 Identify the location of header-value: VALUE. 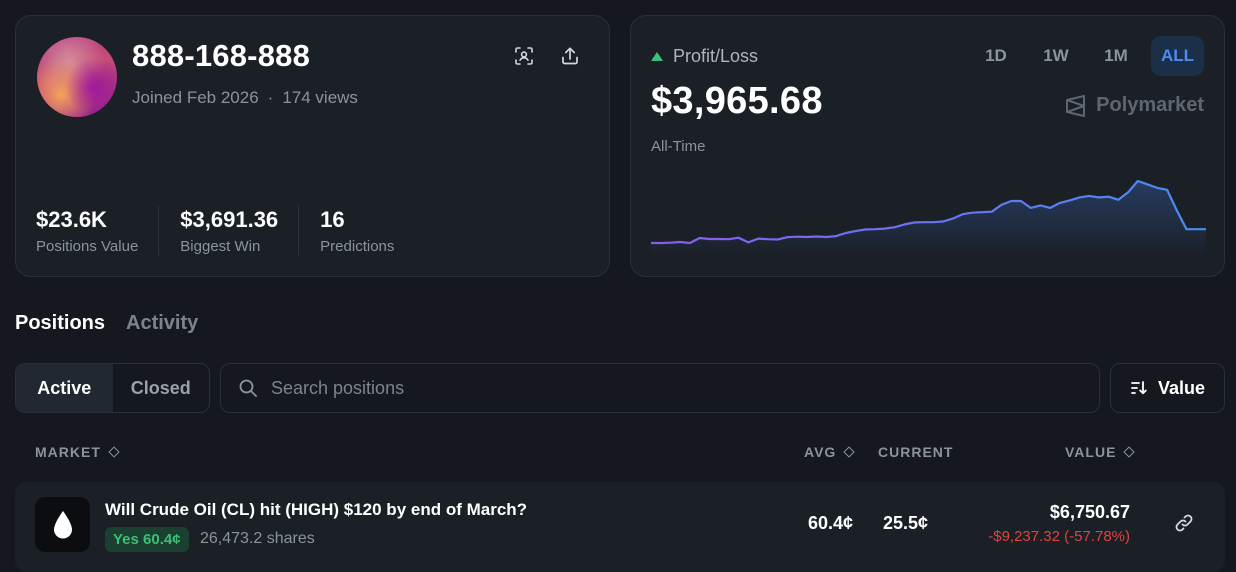
(1100, 452).